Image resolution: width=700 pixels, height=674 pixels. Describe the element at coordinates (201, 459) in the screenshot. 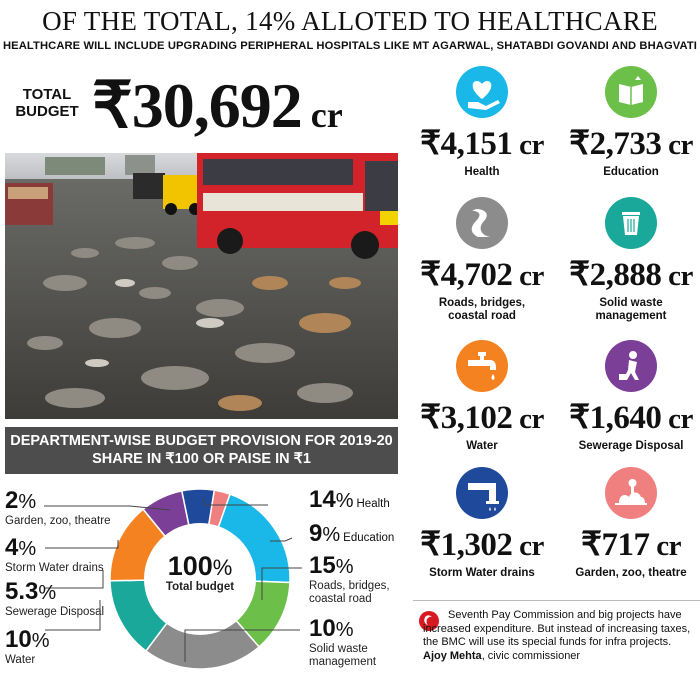

I see `department-banner-line2: SHARE IN ₹100 OR PAISE IN ₹1` at that location.